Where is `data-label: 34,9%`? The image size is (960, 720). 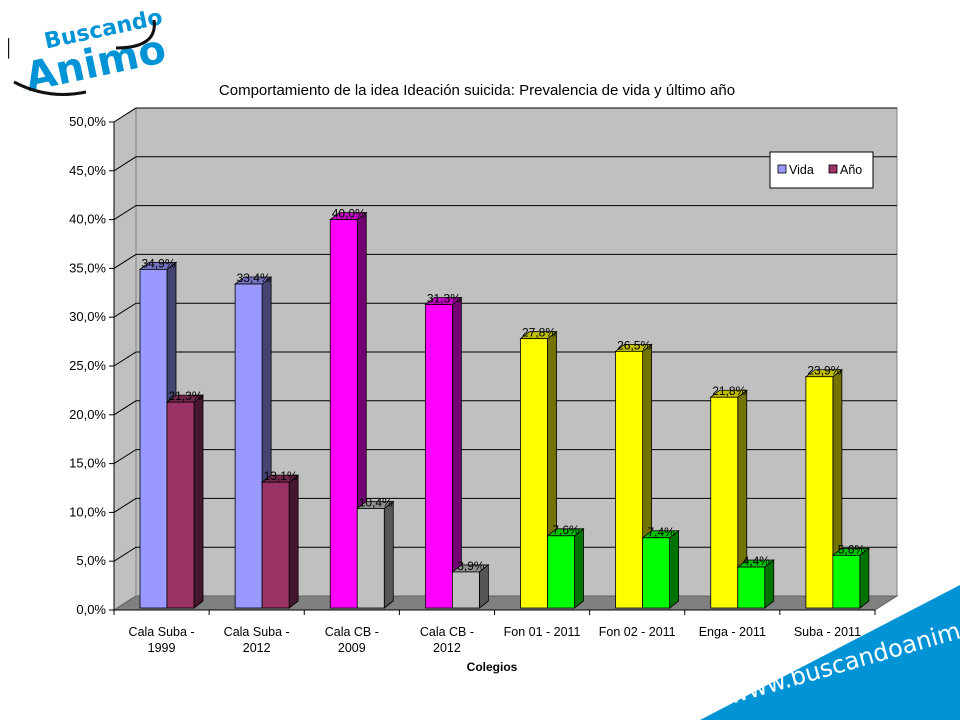
data-label: 34,9% is located at coordinates (158, 263).